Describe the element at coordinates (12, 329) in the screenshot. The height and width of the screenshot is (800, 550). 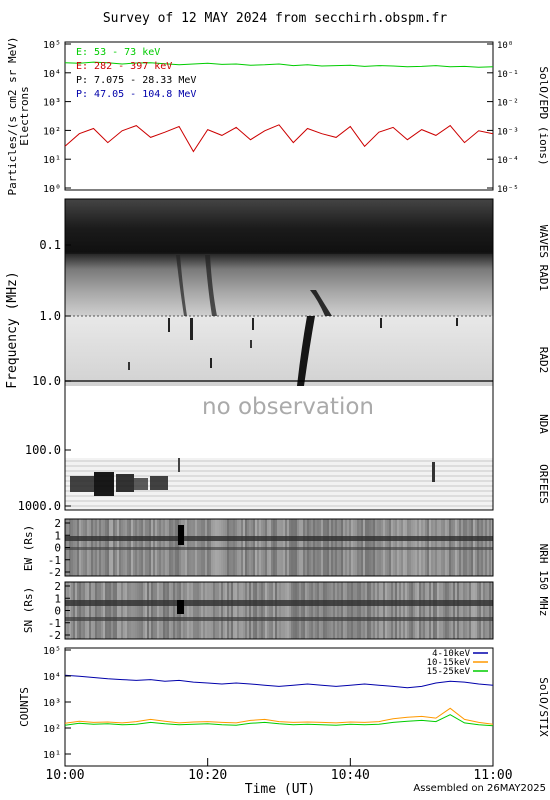
I see `spectrogram-ylabel: Frequency (MHz)` at that location.